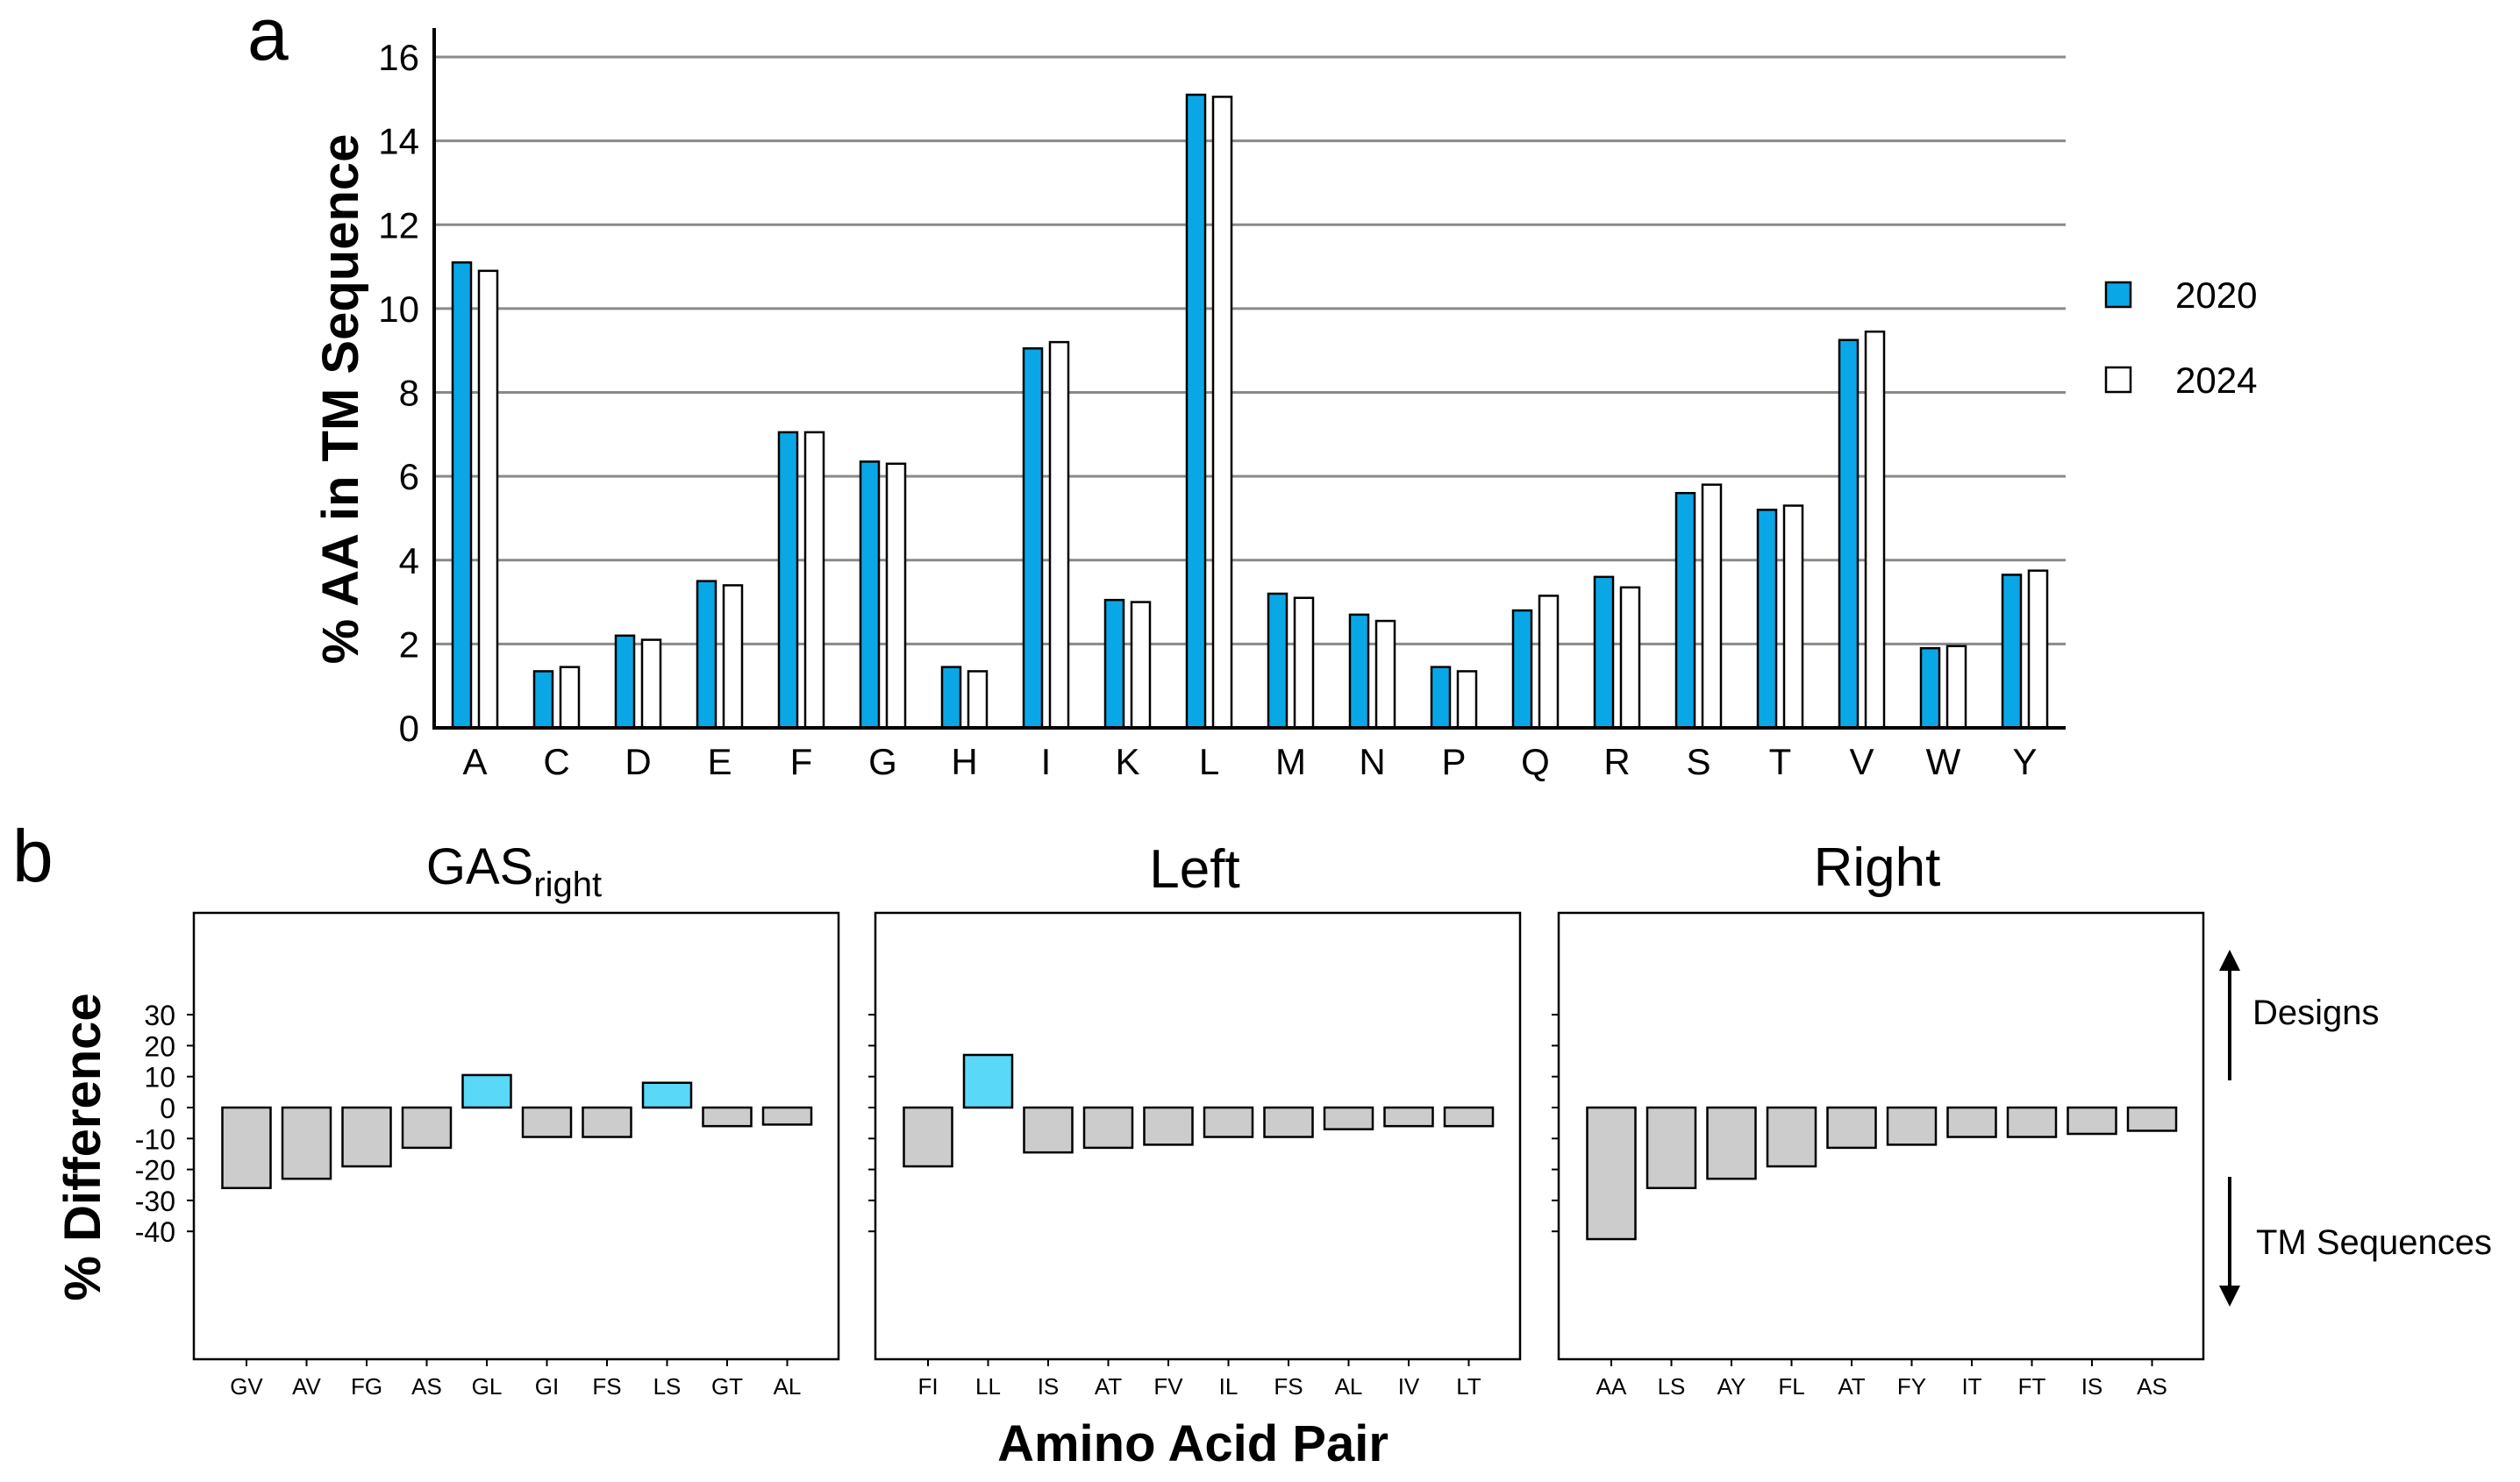 The image size is (2520, 1482). I want to click on bar-gasright-GT, so click(727, 1117).